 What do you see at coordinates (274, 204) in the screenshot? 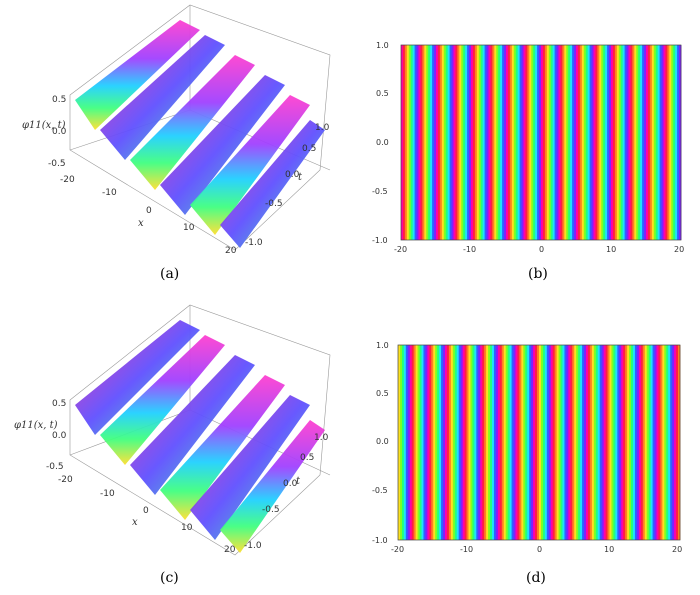
I see `panel-a-t-tick: -0.5` at bounding box center [274, 204].